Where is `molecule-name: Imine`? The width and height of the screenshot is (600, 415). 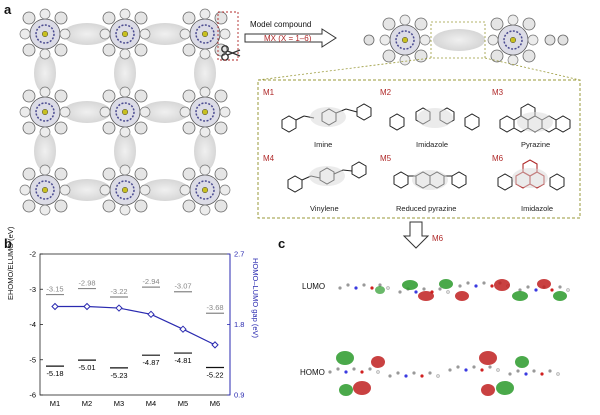 molecule-name: Imine is located at coordinates (323, 144).